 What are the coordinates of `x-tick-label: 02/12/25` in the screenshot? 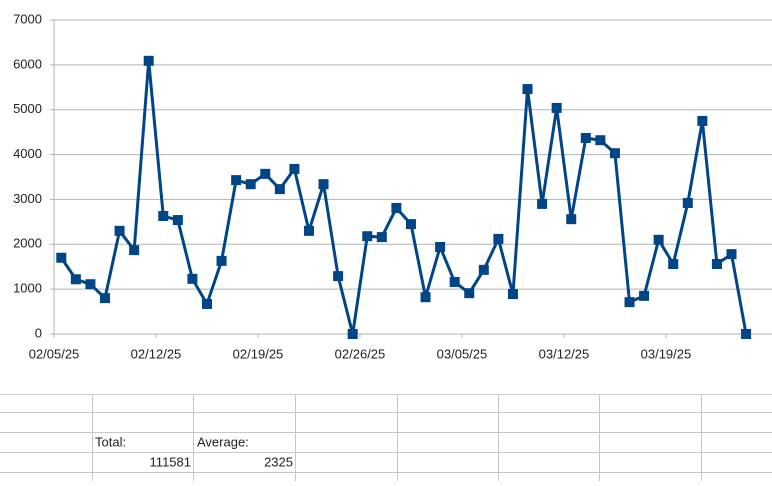 It's located at (156, 353).